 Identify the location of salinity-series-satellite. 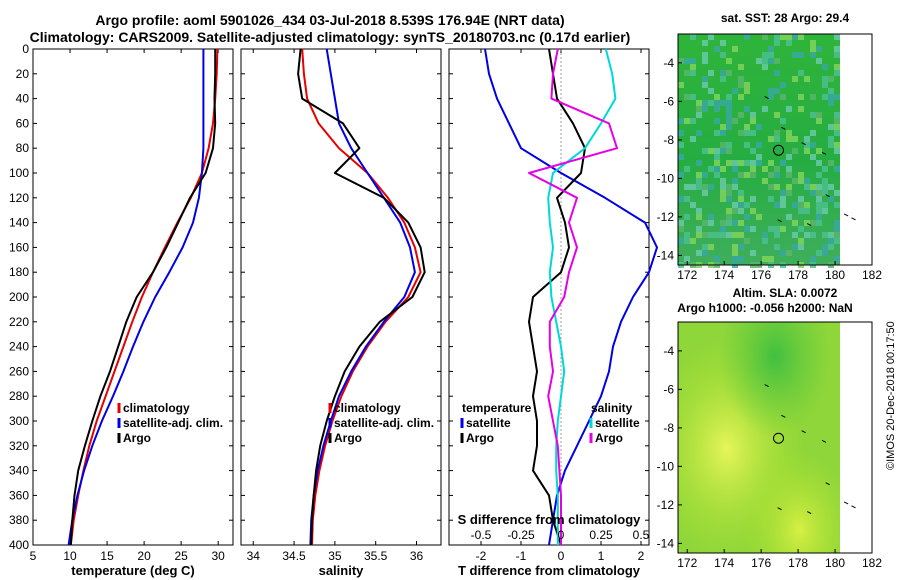
(362, 297).